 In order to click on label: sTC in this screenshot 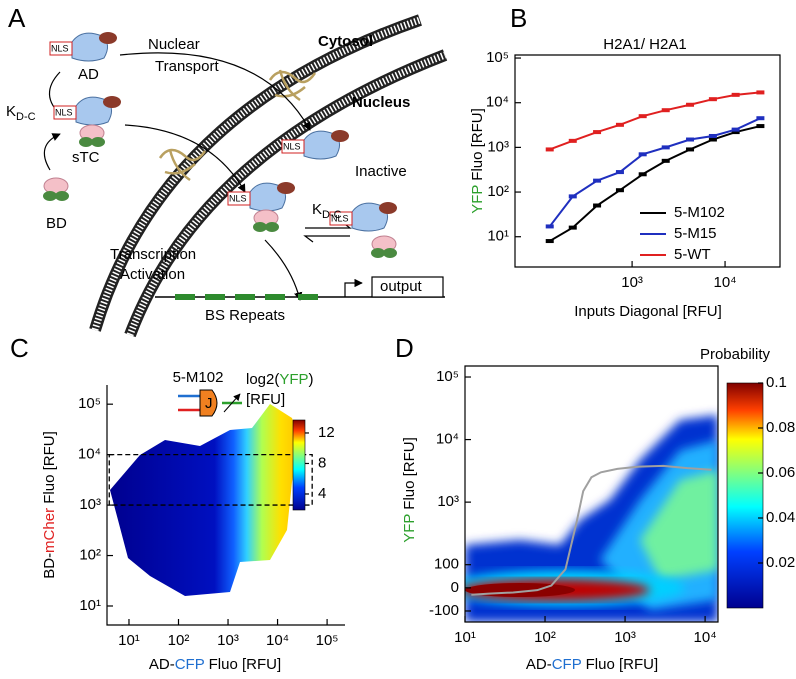, I will do `click(86, 157)`.